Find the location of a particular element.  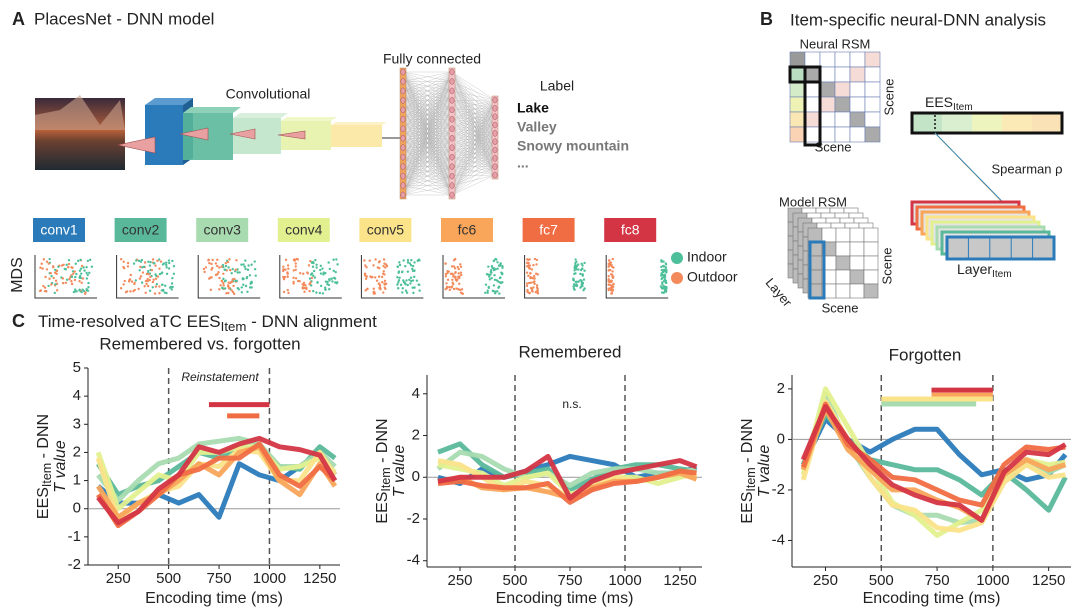

layer-item-label: LayerItem is located at coordinates (984, 270).